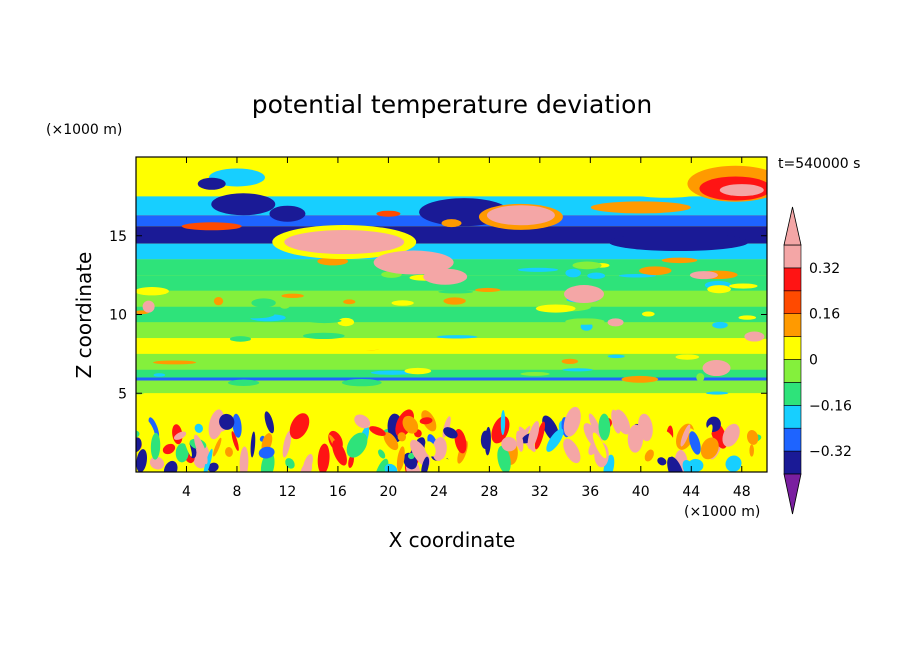 This screenshot has width=904, height=654. Describe the element at coordinates (452, 104) in the screenshot. I see `chart-title: potential temperature deviation` at that location.